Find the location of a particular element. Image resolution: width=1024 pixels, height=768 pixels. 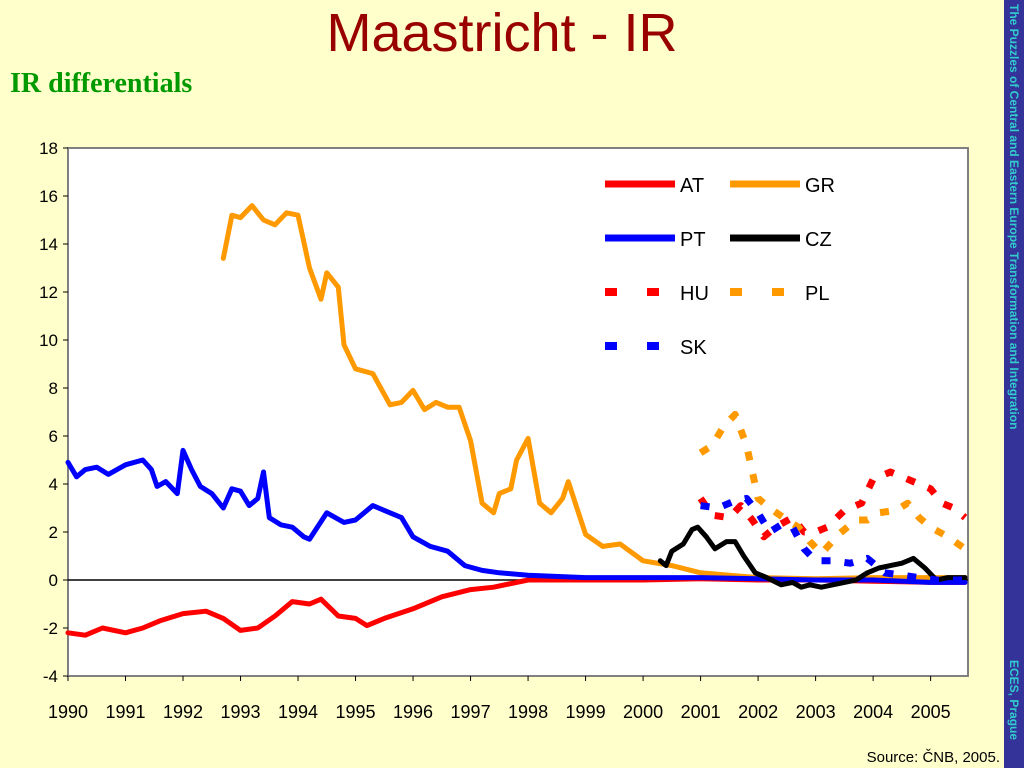

x-tick-label: 1994 is located at coordinates (298, 712).